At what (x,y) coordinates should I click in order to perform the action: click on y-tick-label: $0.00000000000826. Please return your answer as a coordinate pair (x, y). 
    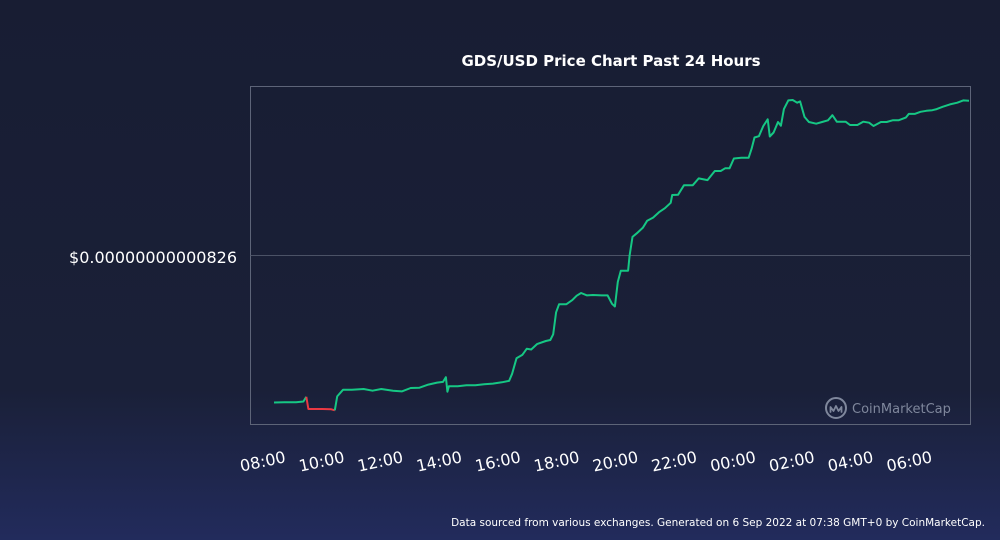
    Looking at the image, I should click on (153, 257).